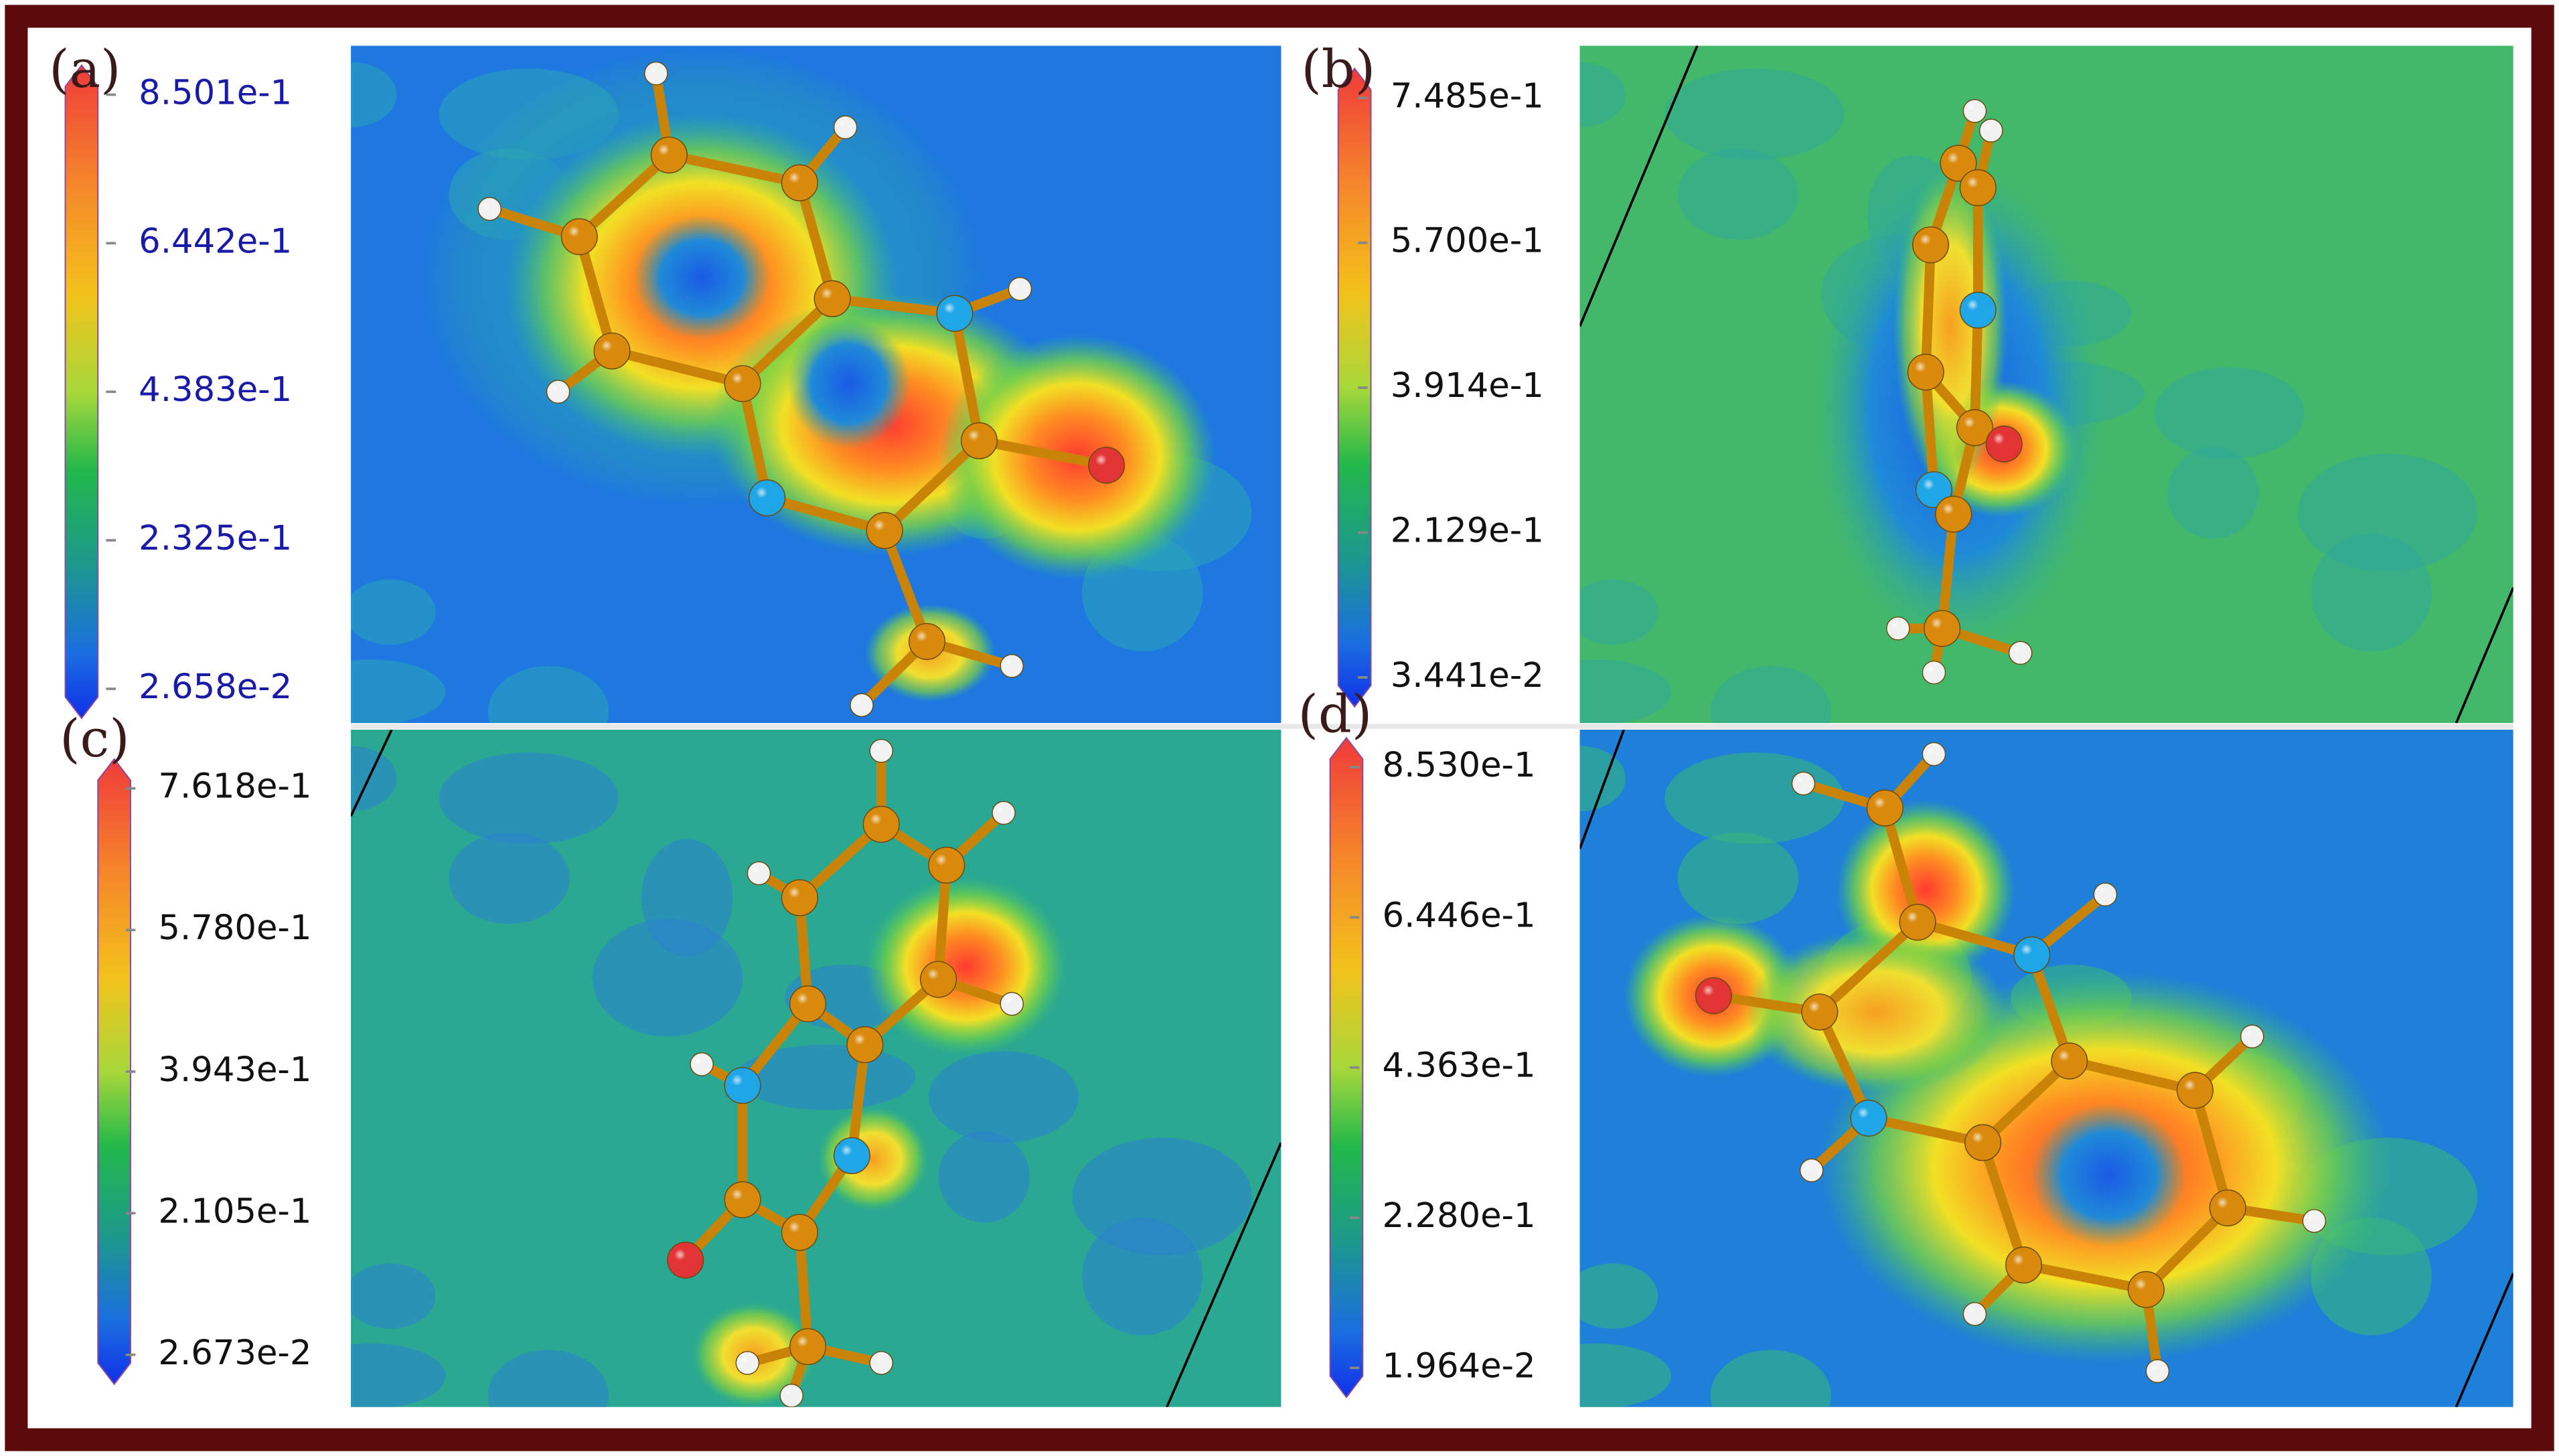 This screenshot has height=1456, width=2559. I want to click on colorbar-tick-label: 7.618e-1, so click(234, 786).